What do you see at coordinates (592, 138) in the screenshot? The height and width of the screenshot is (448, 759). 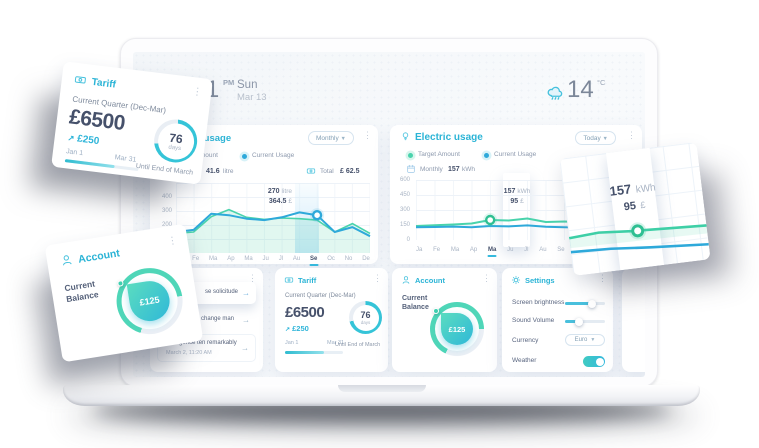 I see `electric-range-value: Today` at bounding box center [592, 138].